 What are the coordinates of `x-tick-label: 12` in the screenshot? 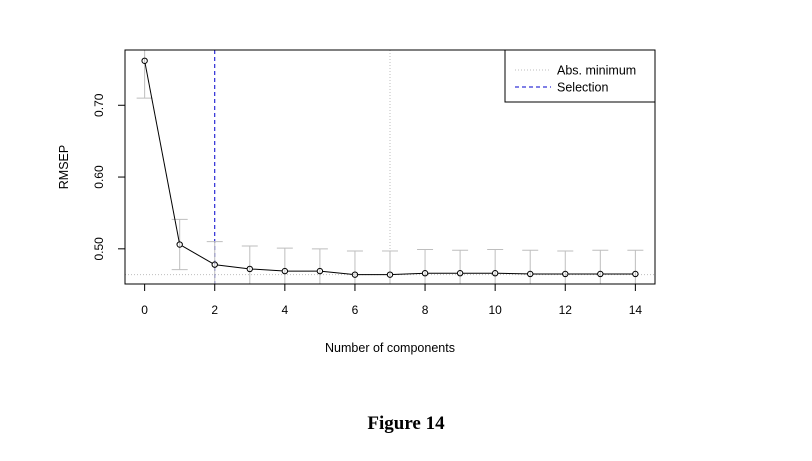 It's located at (566, 310).